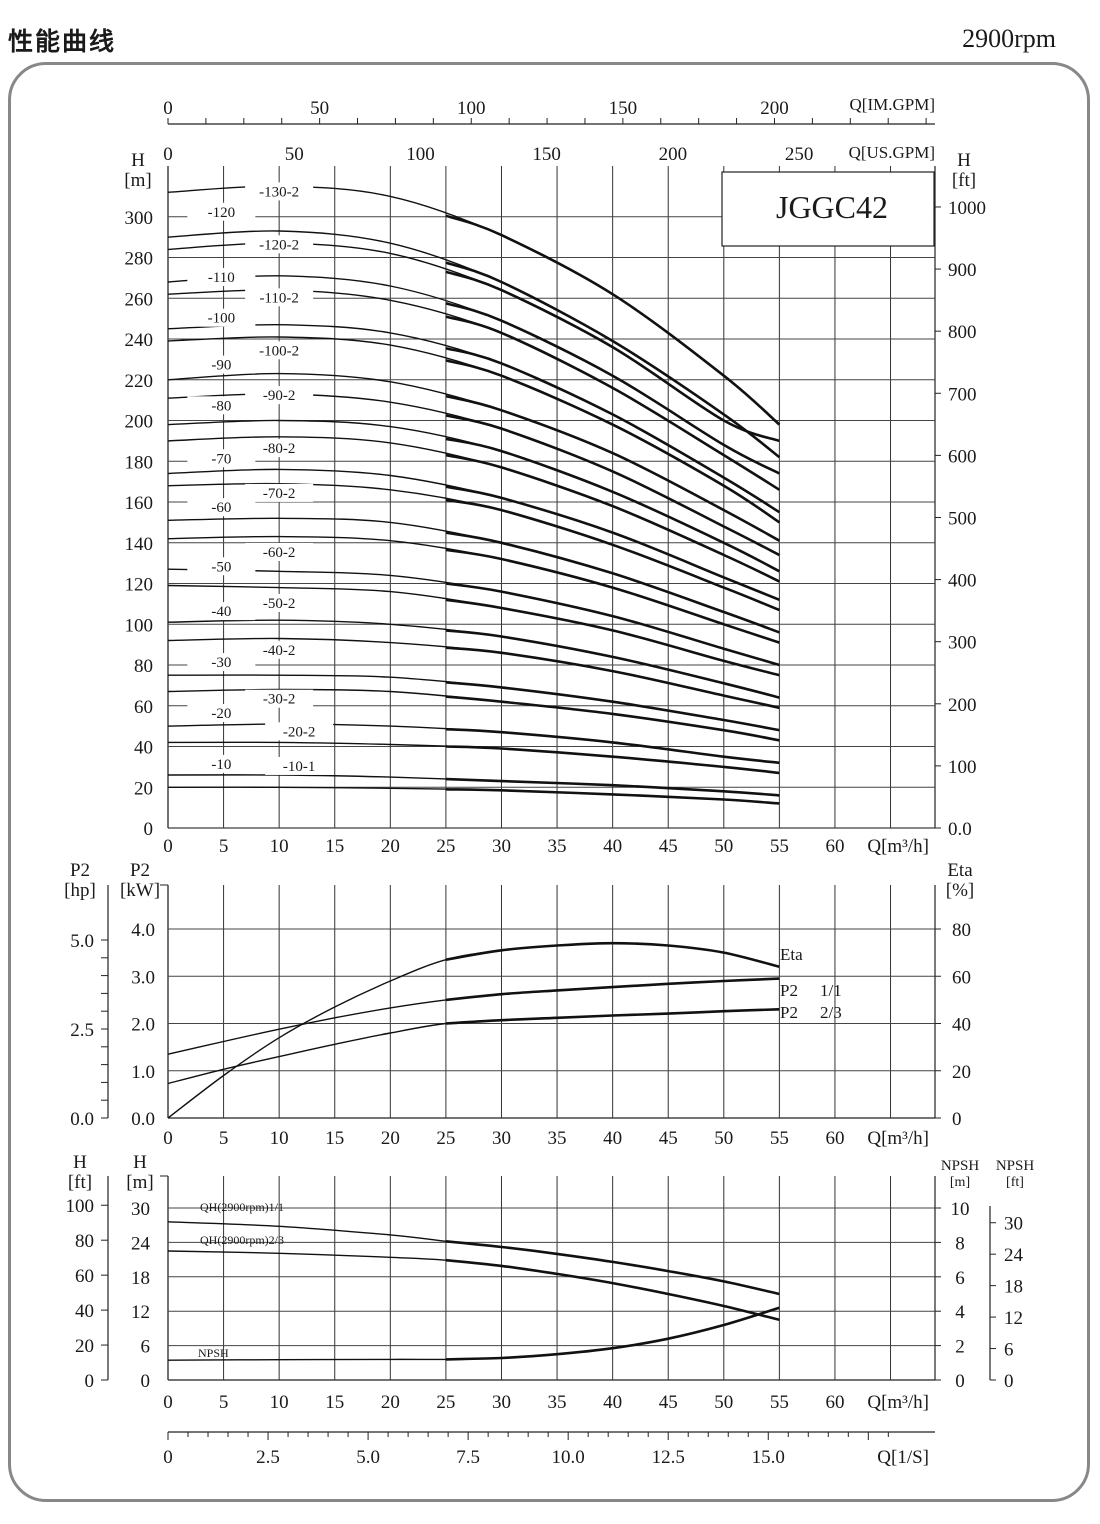  Describe the element at coordinates (279, 604) in the screenshot. I see `stage-label: -50-2` at that location.